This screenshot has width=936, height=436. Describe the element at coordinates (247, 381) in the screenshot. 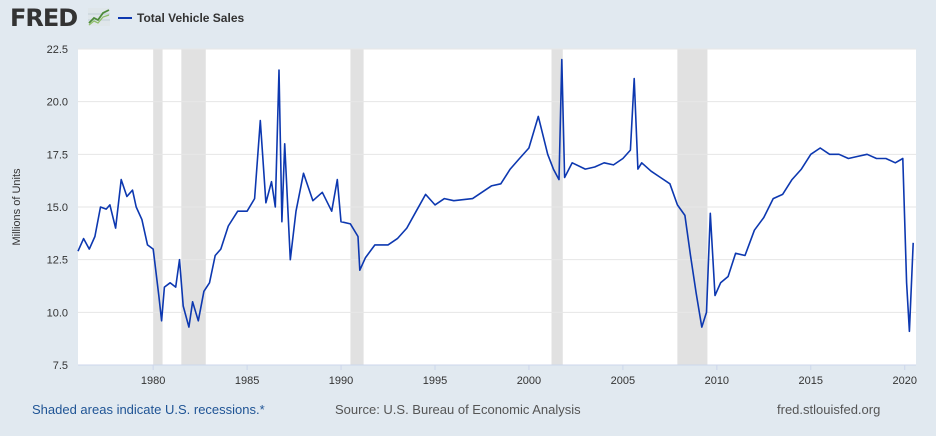

I see `x-tick-label: 1985` at that location.